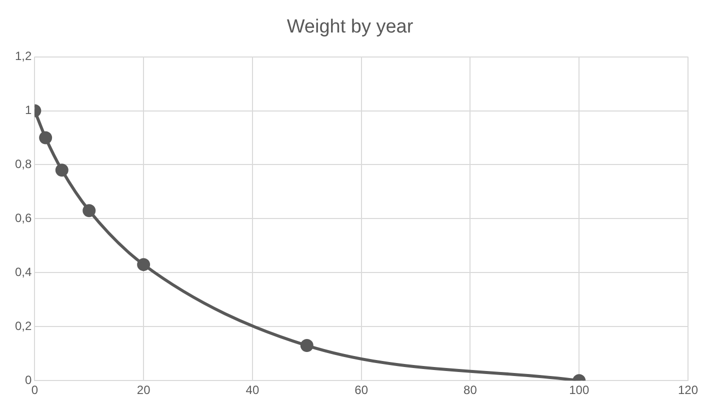  Describe the element at coordinates (688, 390) in the screenshot. I see `x-tick-label: 120` at that location.